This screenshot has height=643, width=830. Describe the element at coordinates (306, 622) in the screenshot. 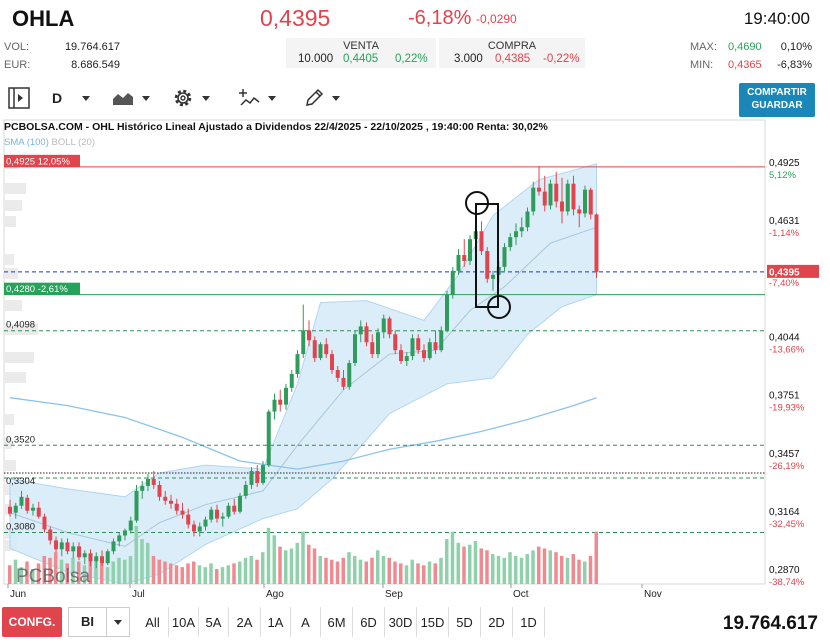

I see `range-button-a: A` at that location.